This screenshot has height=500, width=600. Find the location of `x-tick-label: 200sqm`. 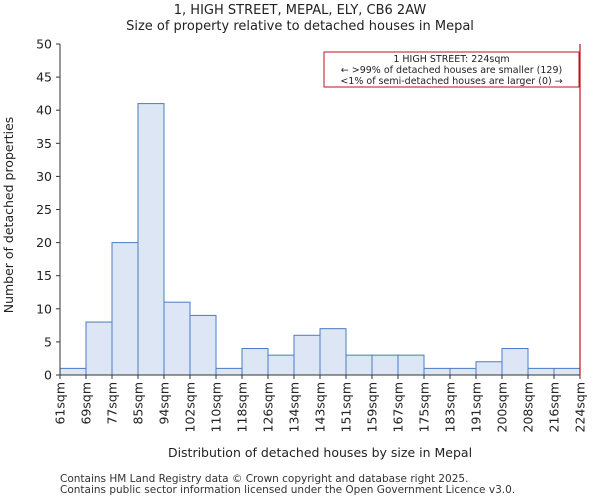

x-tick-label: 200sqm is located at coordinates (502, 407).